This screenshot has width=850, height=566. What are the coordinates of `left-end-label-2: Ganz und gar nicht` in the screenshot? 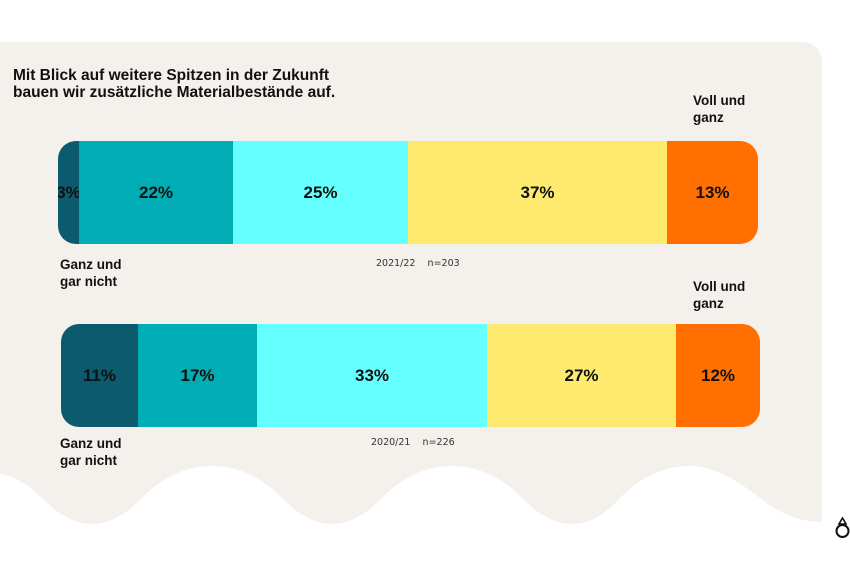 It's located at (91, 452).